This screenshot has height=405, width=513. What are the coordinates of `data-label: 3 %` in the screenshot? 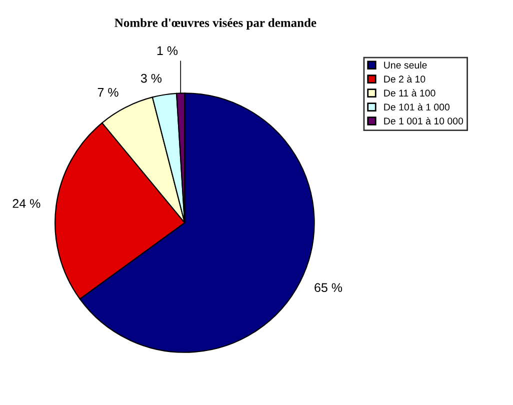 It's located at (151, 78).